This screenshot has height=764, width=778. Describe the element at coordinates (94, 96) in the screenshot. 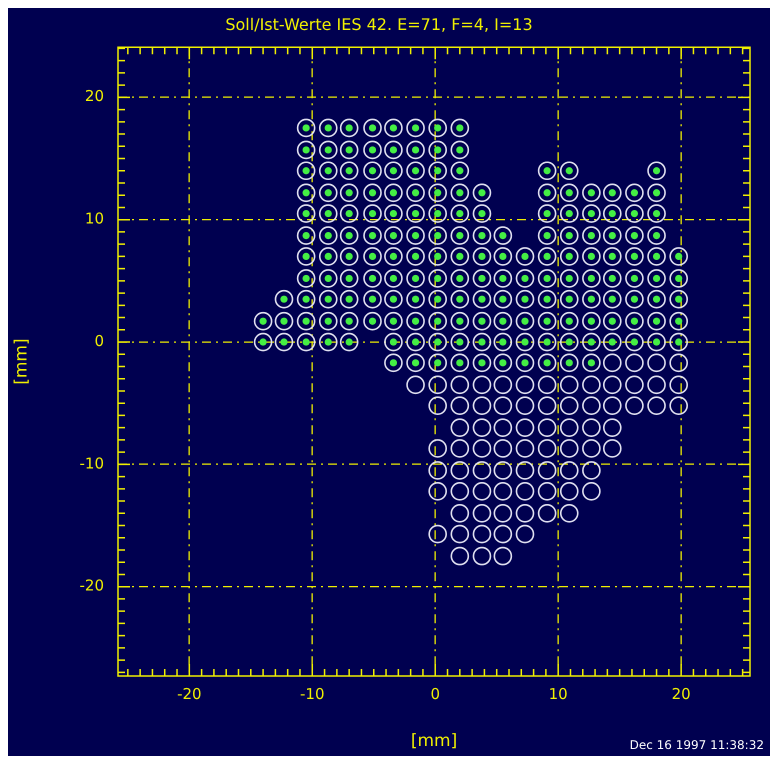

I see `y-tick-label: 20` at that location.